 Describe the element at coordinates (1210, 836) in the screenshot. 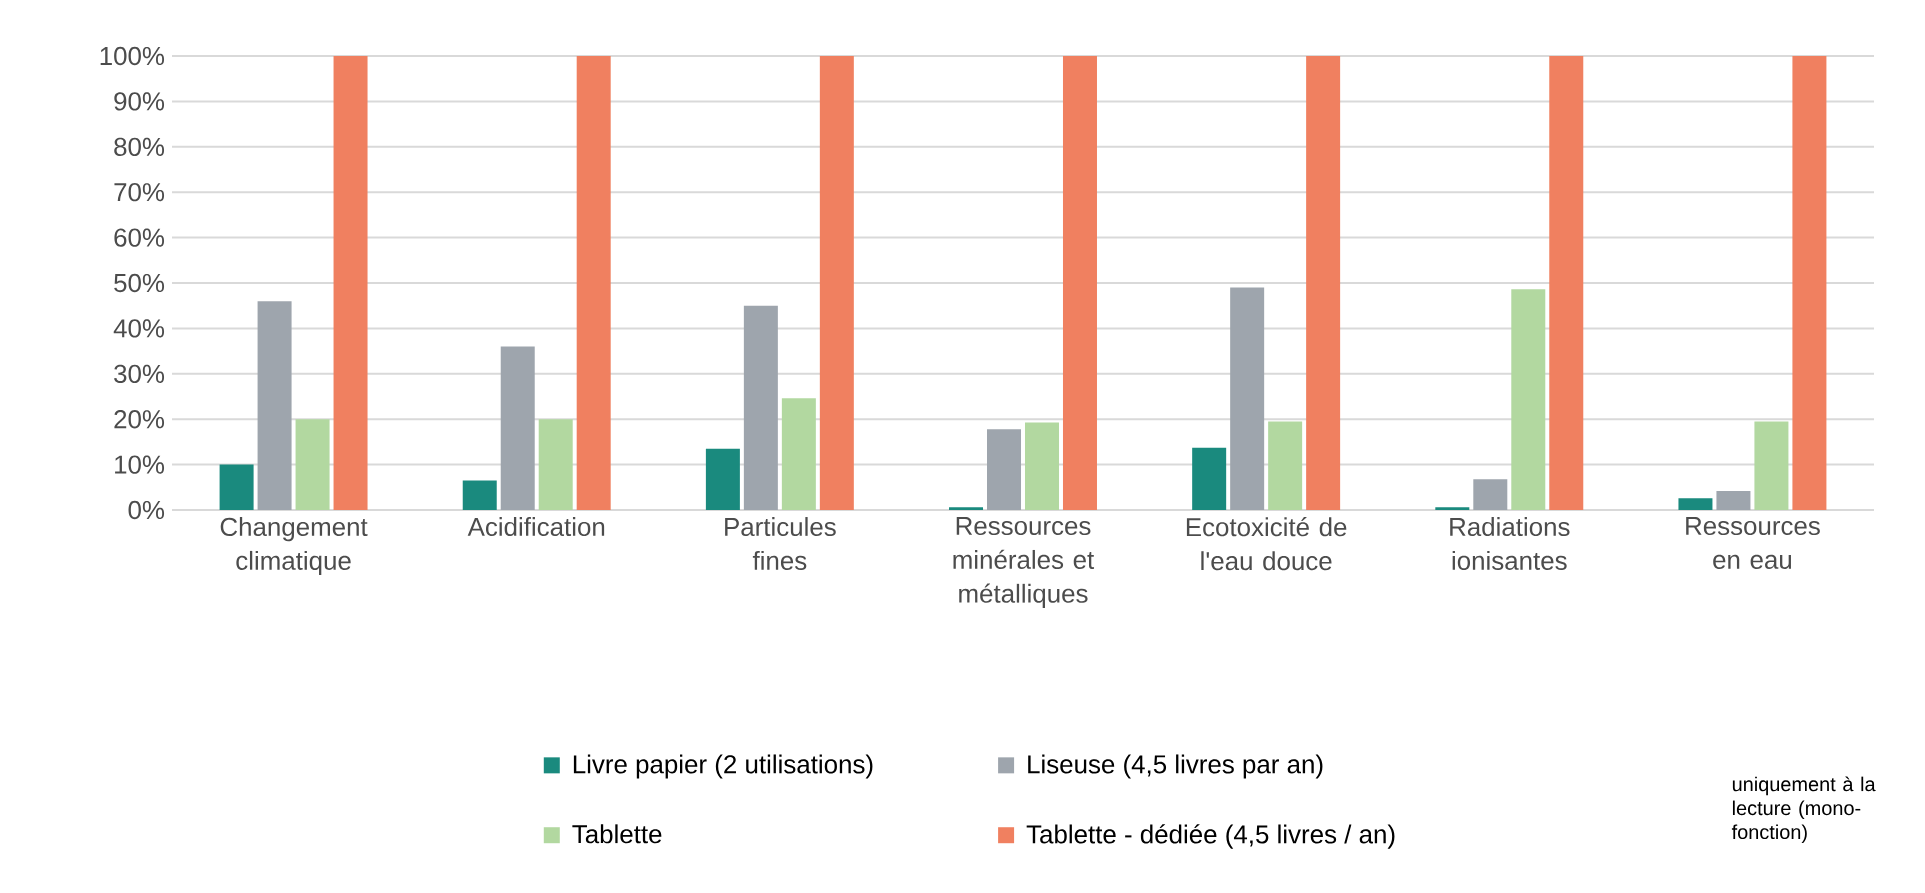

I see `legend-label: Tablette - dédiée (4,5 livres / an)` at that location.